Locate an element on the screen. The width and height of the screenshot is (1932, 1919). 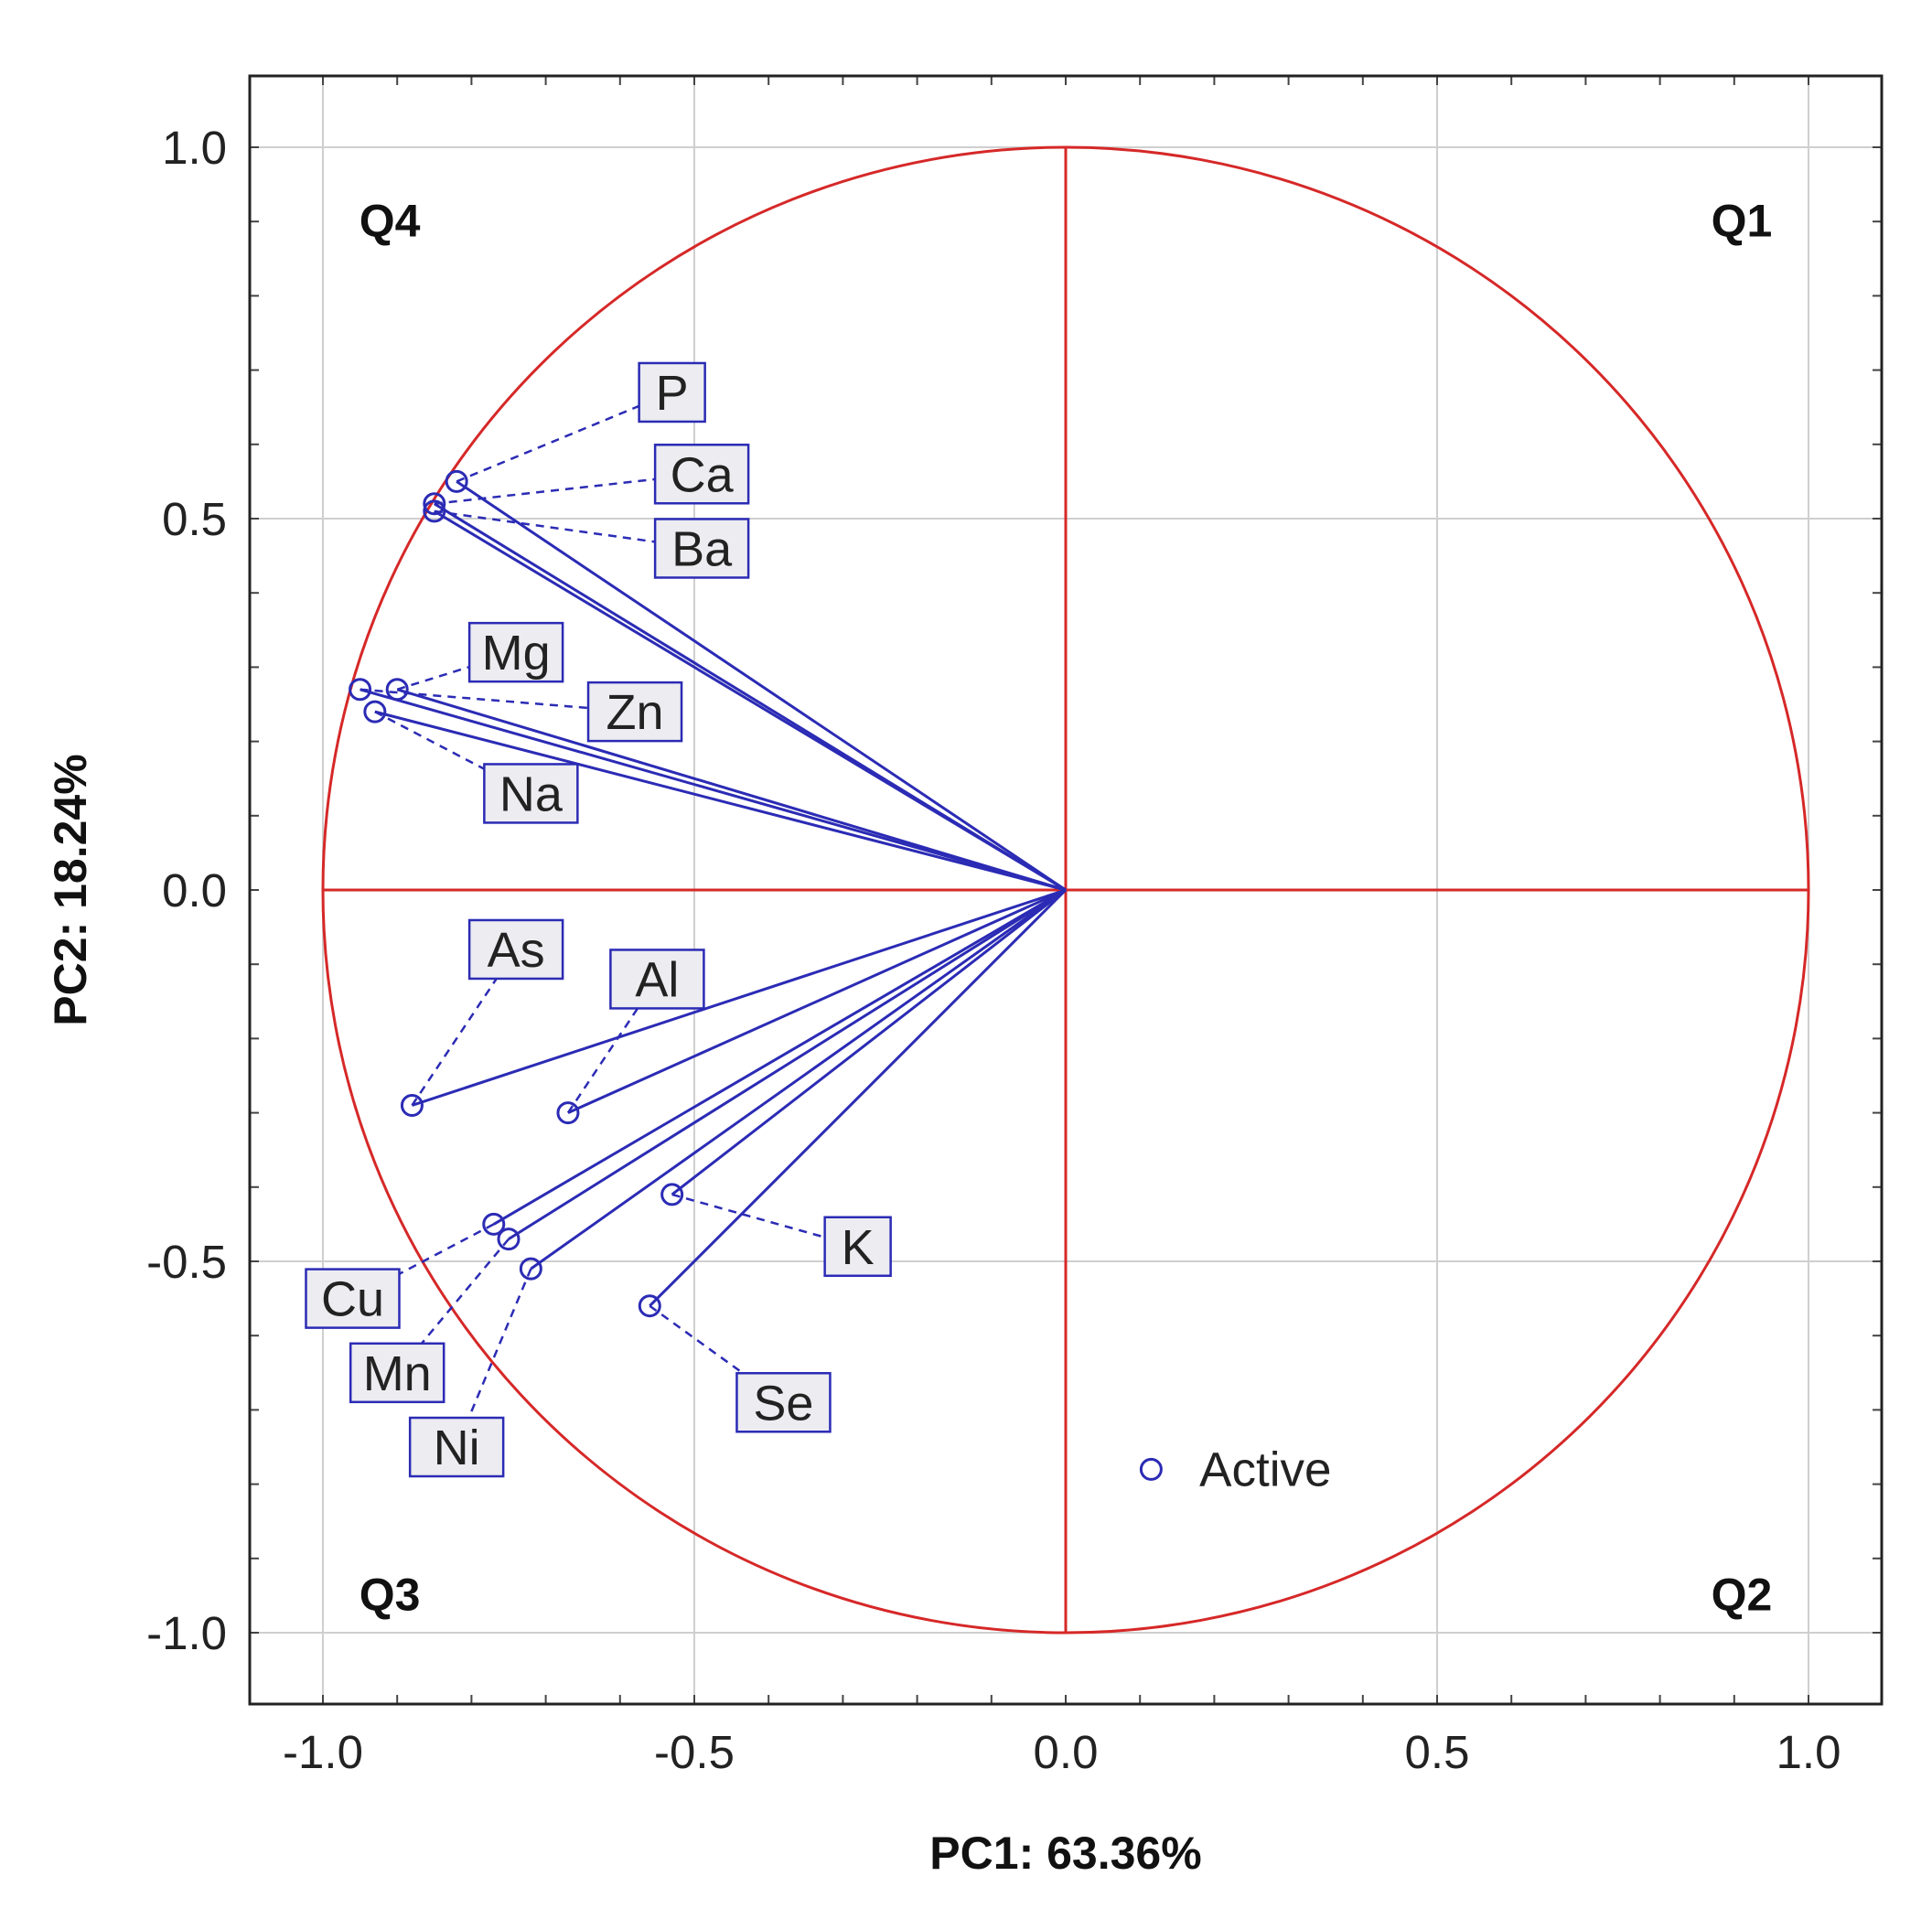
vector-k is located at coordinates (869, 1042).